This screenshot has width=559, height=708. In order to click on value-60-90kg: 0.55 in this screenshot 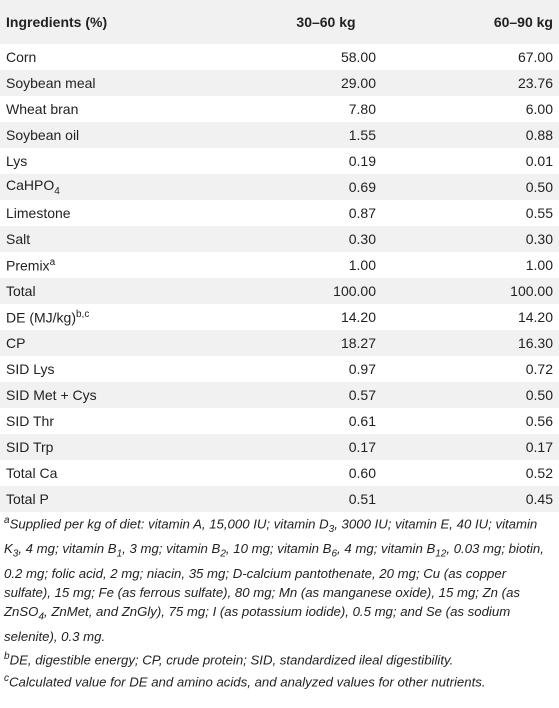, I will do `click(539, 213)`.